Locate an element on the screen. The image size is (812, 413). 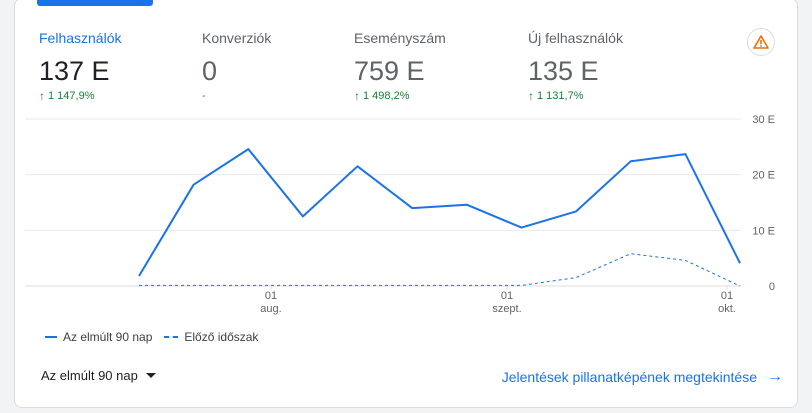
solid-line-swatch is located at coordinates (51, 337).